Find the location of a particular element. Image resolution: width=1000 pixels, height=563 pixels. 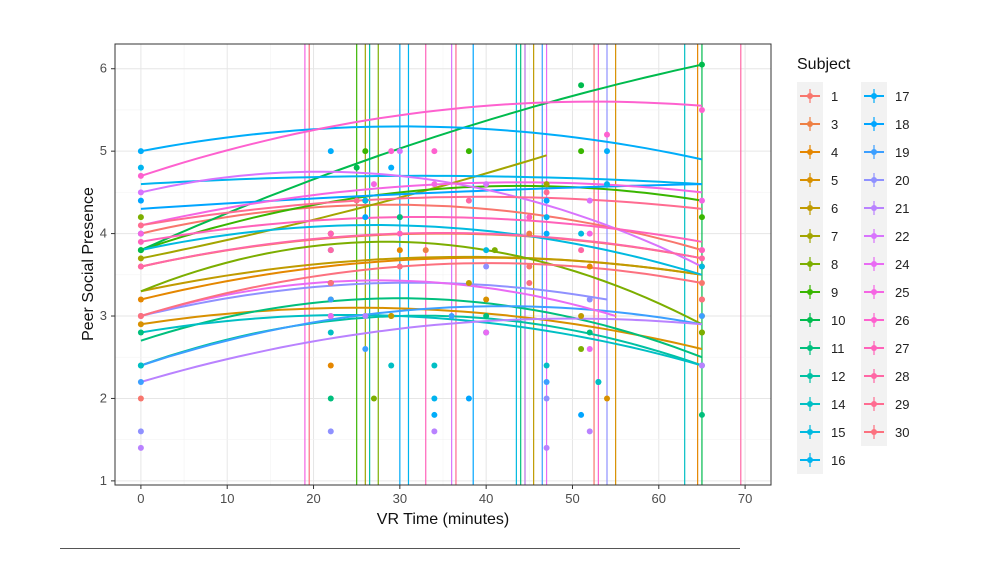

y-tick-label: 4 is located at coordinates (103, 233).